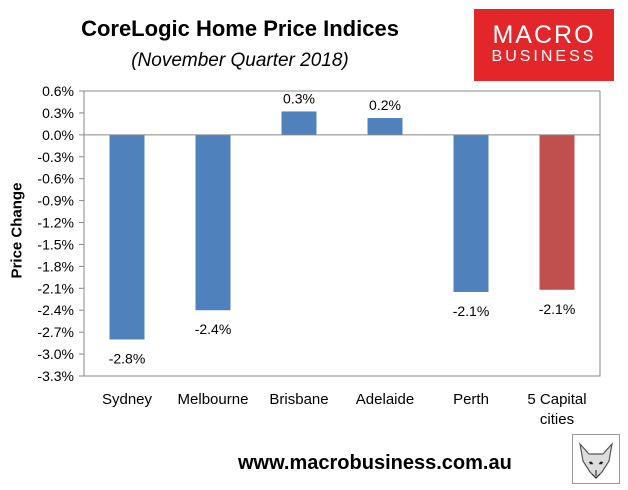  I want to click on y-tick-label: -3.0%, so click(55, 354).